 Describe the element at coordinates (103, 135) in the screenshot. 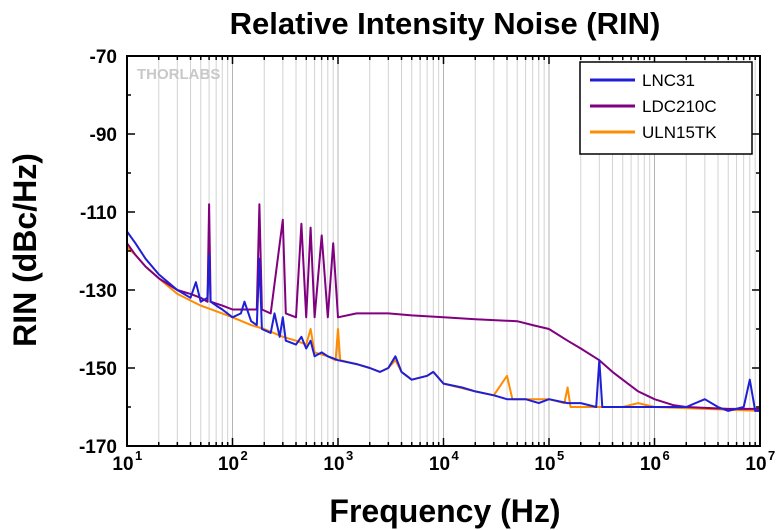

I see `y-tick-label: -90` at that location.